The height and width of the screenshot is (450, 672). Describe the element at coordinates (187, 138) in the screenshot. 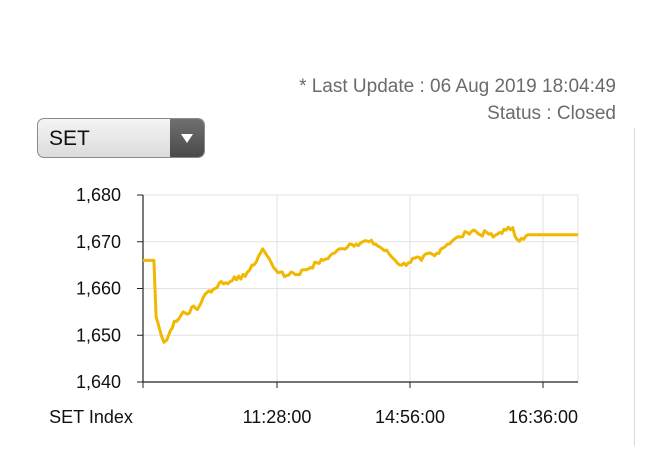

I see `dropdown-arrow-icon` at that location.